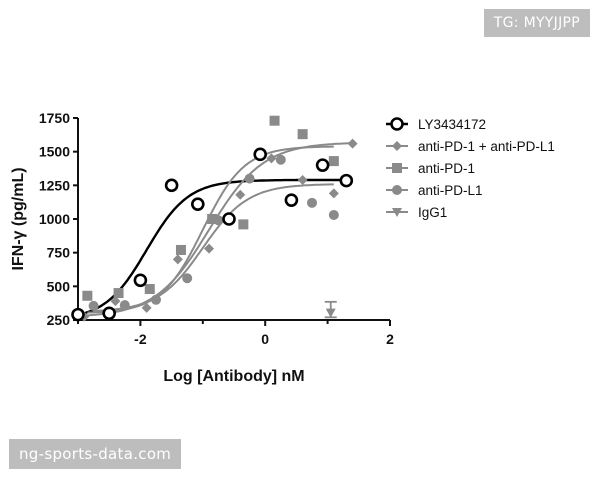  Describe the element at coordinates (54, 219) in the screenshot. I see `y-tick-label: 1000` at that location.